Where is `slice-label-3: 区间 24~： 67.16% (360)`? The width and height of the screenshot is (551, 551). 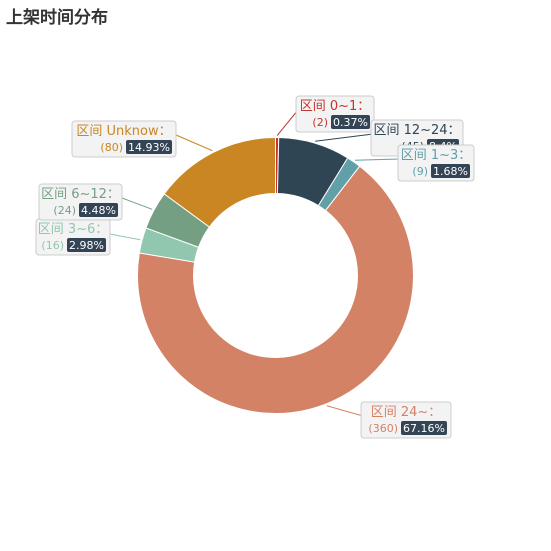
slice-label-3: 区间 24~： 67.16% (360) is located at coordinates (406, 420).